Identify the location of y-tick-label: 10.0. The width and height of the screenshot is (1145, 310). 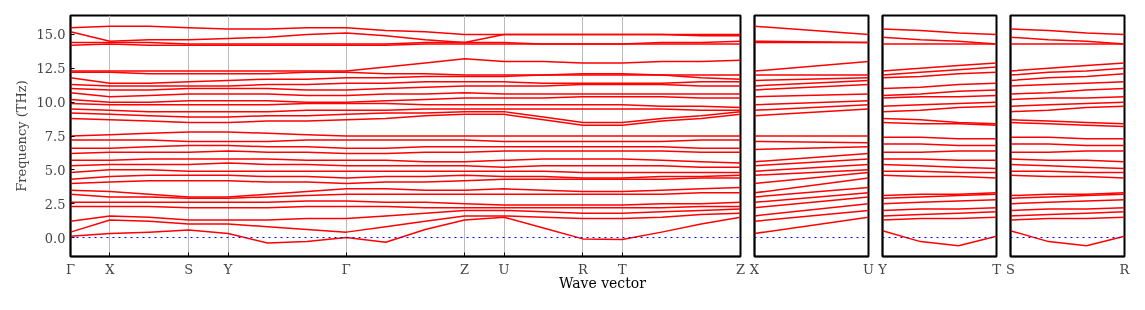
(51, 103).